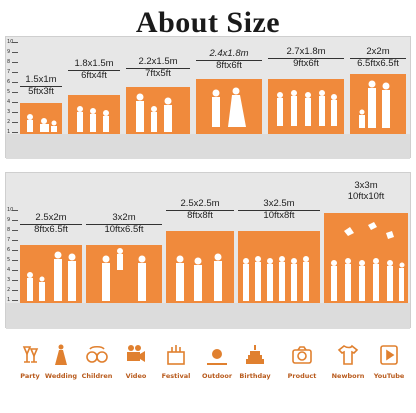 Image resolution: width=416 pixels, height=413 pixels. I want to click on size-label: 2.5x2m 8ftx6.5ft, so click(51, 224).